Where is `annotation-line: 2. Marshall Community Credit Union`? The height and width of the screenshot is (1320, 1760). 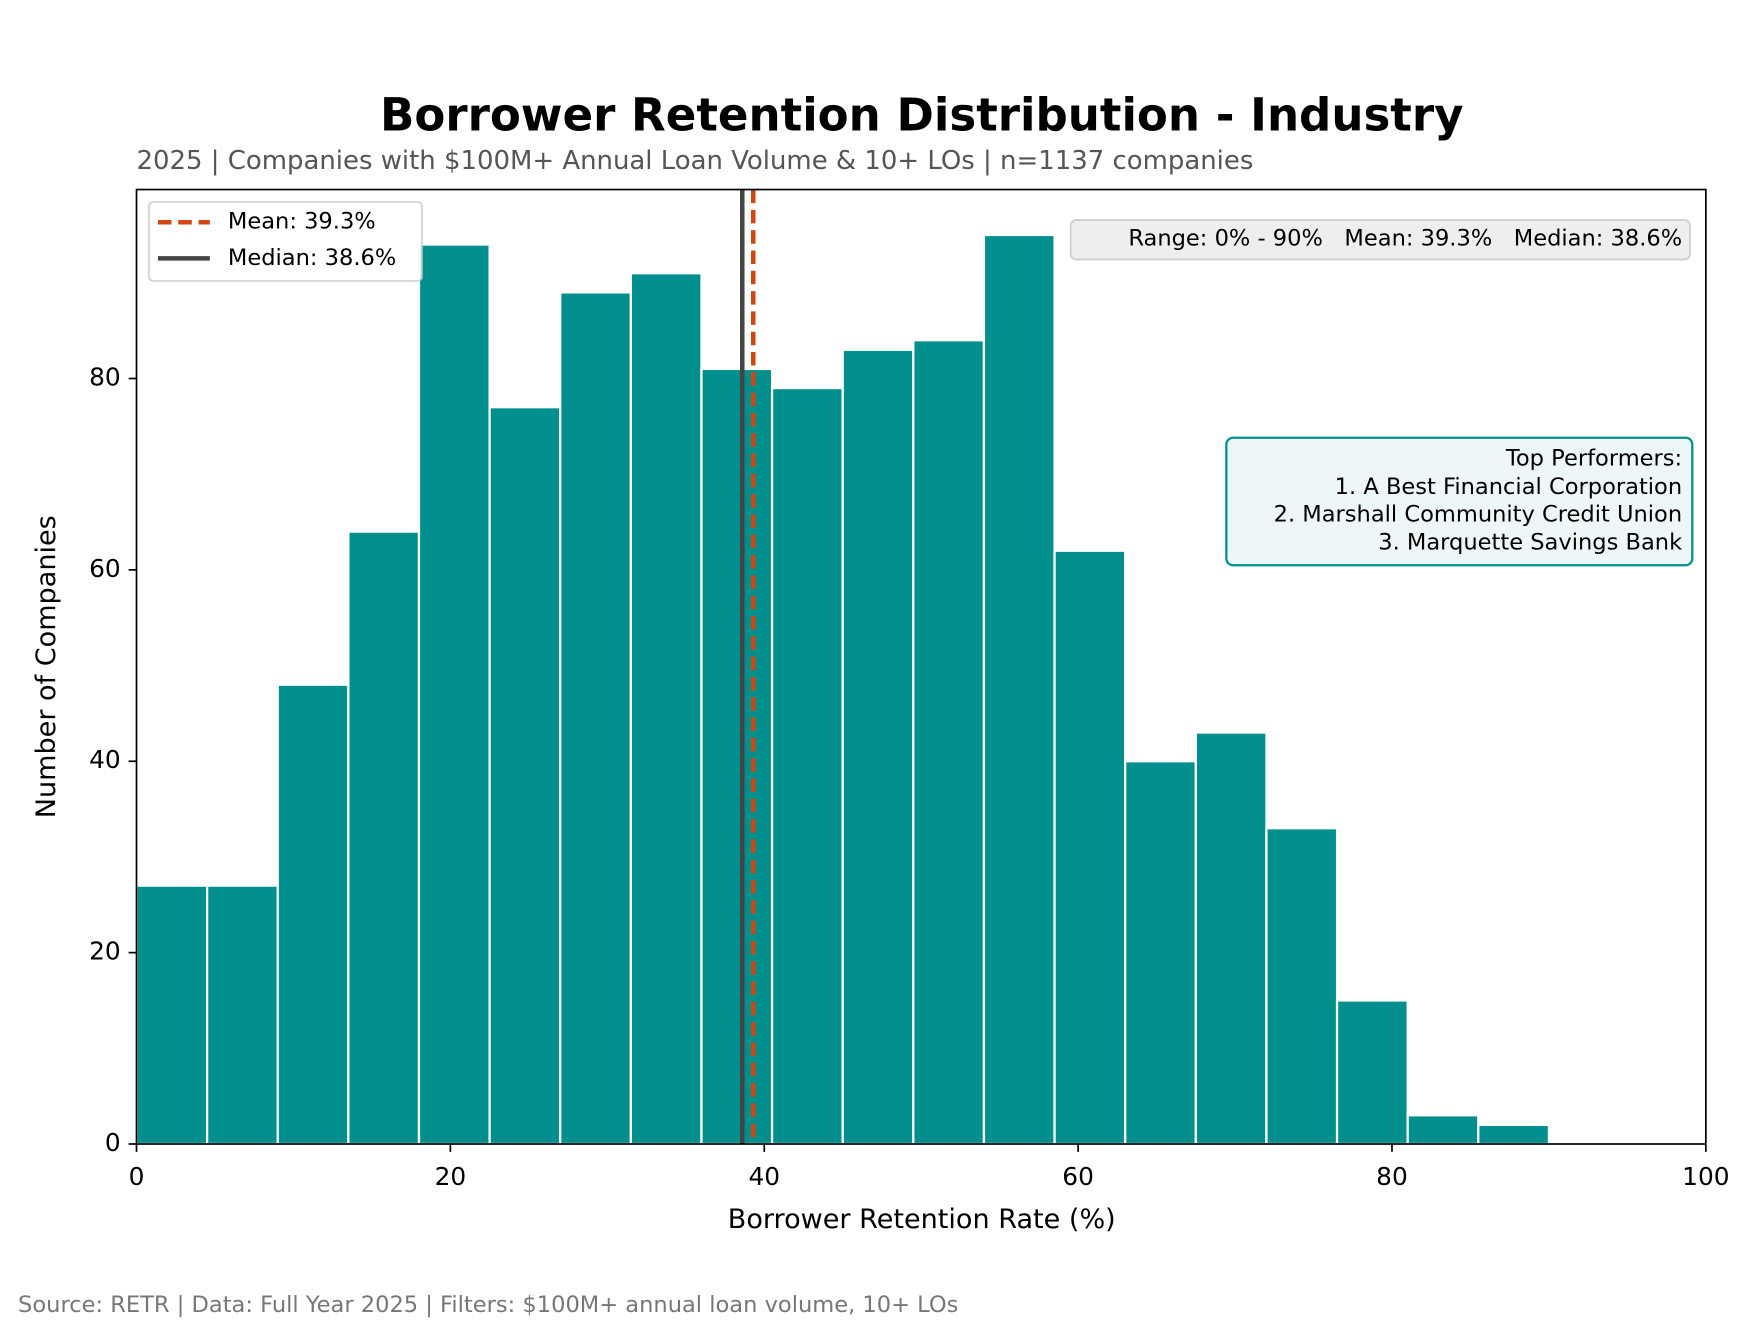
annotation-line: 2. Marshall Community Credit Union is located at coordinates (1478, 515).